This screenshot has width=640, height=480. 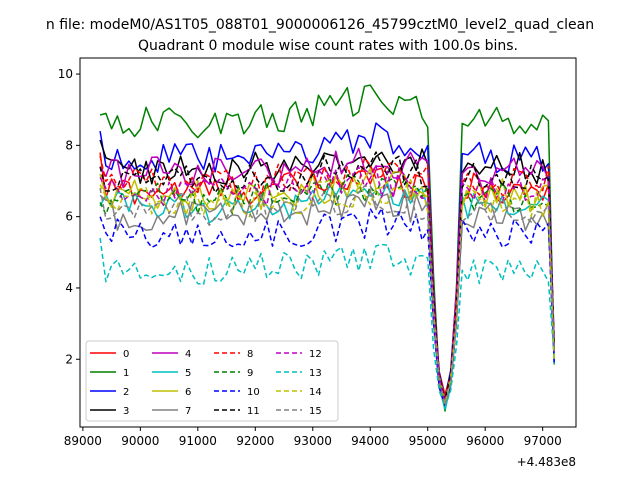 I want to click on legend-label: 13, so click(x=315, y=373).